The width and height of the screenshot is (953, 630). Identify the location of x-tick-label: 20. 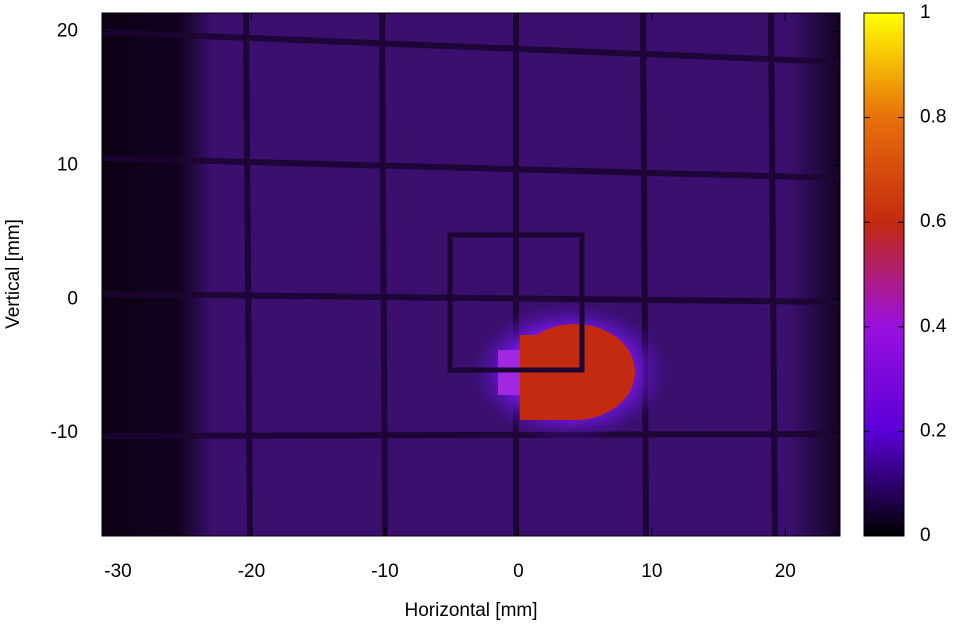
(785, 571).